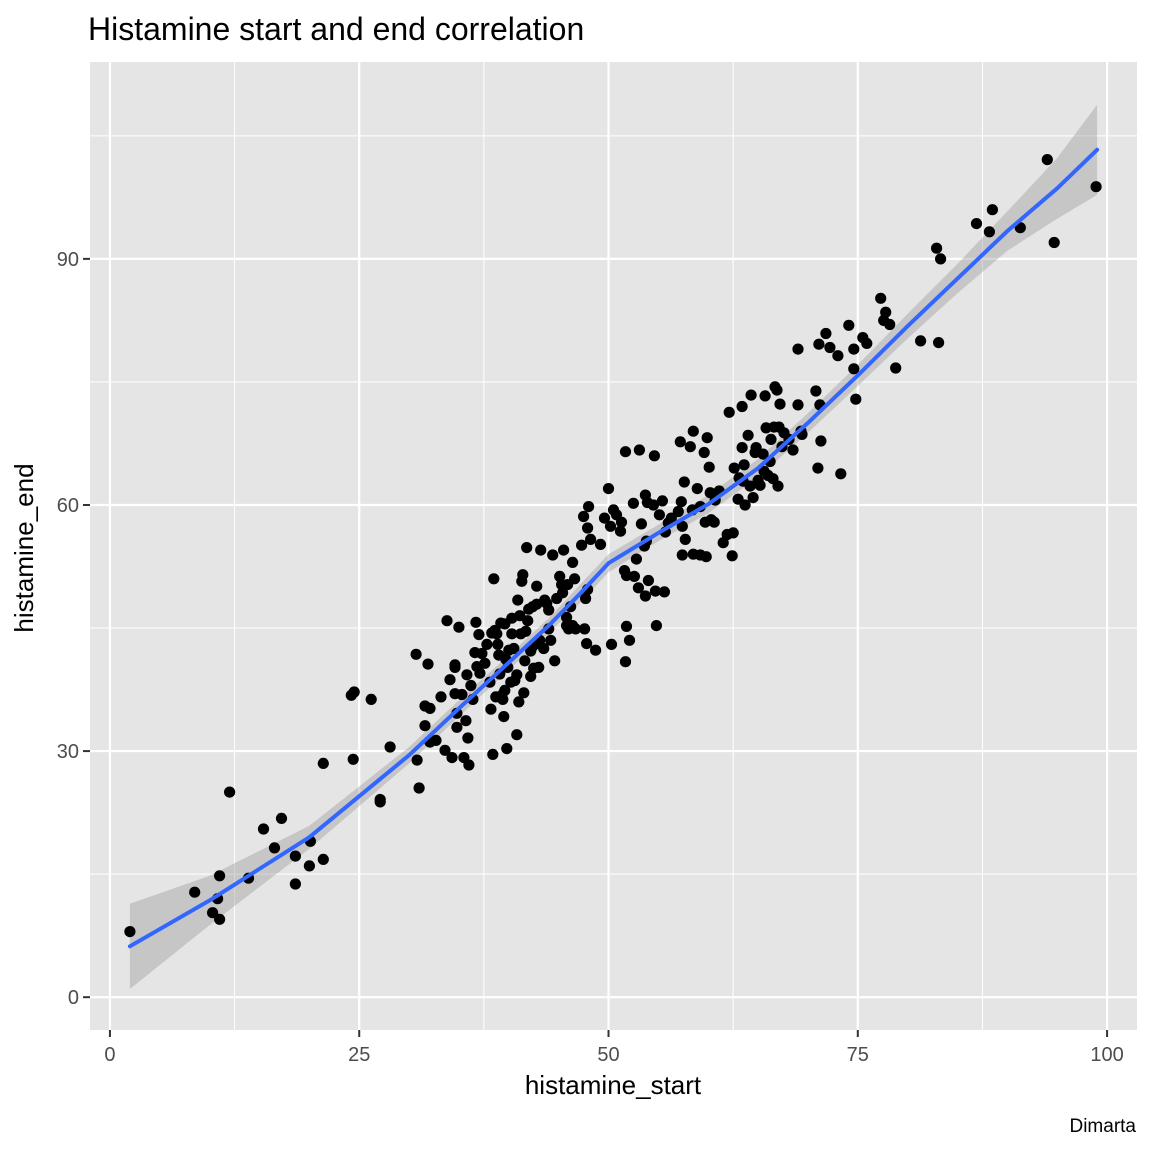  Describe the element at coordinates (68, 752) in the screenshot. I see `y-tick-label: 30` at that location.